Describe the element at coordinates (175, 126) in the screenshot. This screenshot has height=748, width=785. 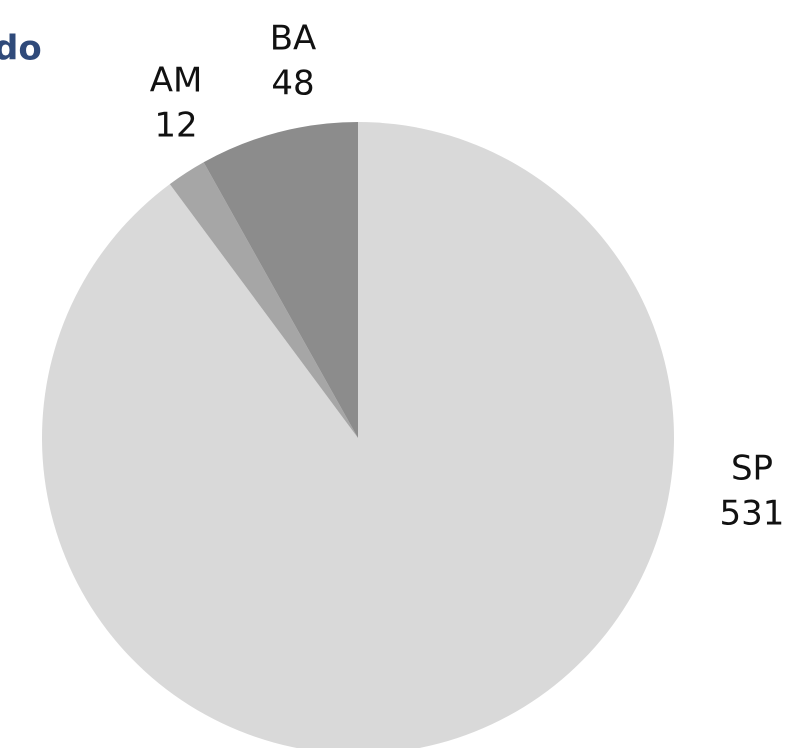
I see `slice-value: 12` at that location.